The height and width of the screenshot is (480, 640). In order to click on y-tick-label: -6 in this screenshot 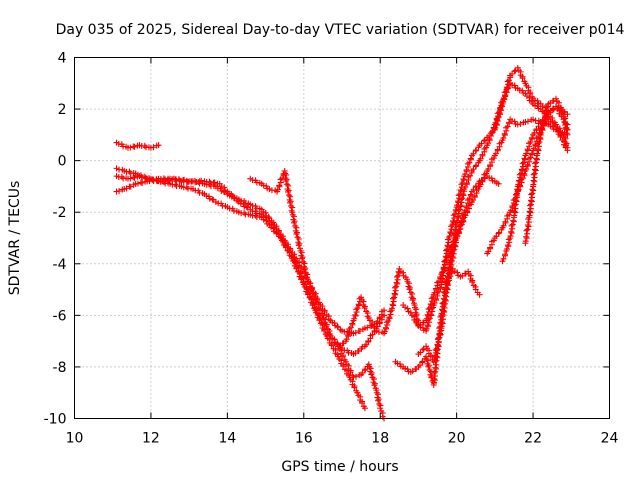, I will do `click(60, 316)`.